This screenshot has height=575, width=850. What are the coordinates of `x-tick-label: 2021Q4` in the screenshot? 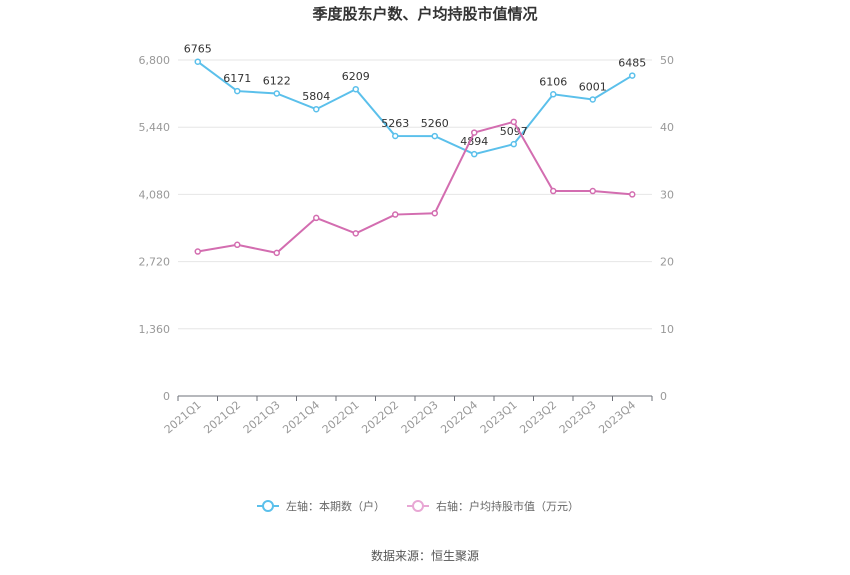 It's located at (301, 417).